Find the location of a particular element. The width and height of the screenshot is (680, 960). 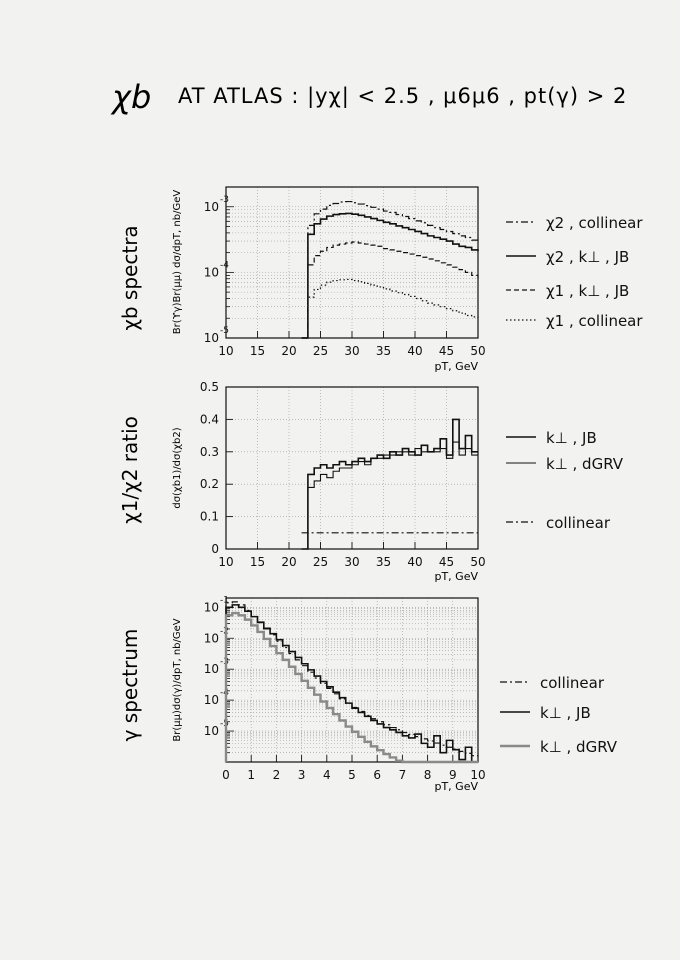

x-tick-label: 2 is located at coordinates (277, 775).